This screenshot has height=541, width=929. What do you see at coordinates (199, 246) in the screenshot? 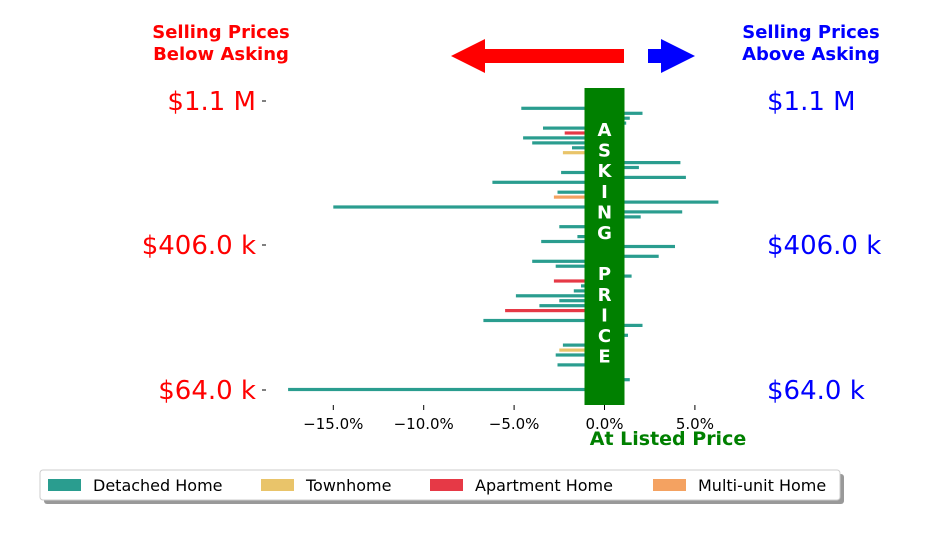
I see `y-tick-label-left: $406.0 k` at bounding box center [199, 246].